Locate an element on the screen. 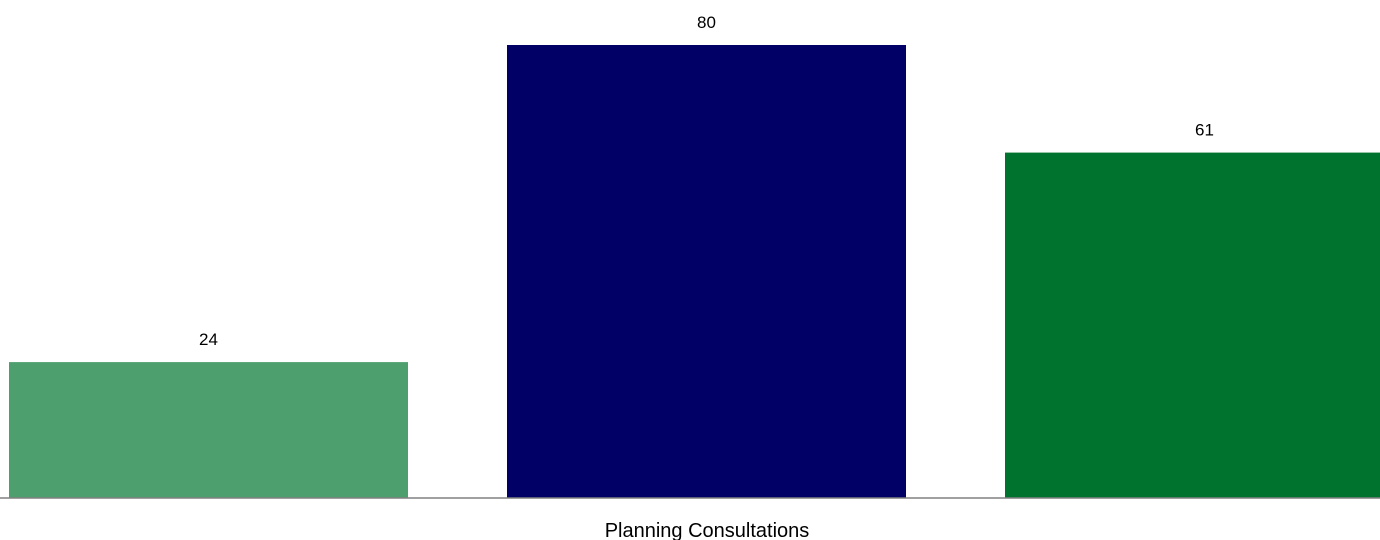 This screenshot has height=540, width=1380. bar-value-label-1: 24 is located at coordinates (208, 339).